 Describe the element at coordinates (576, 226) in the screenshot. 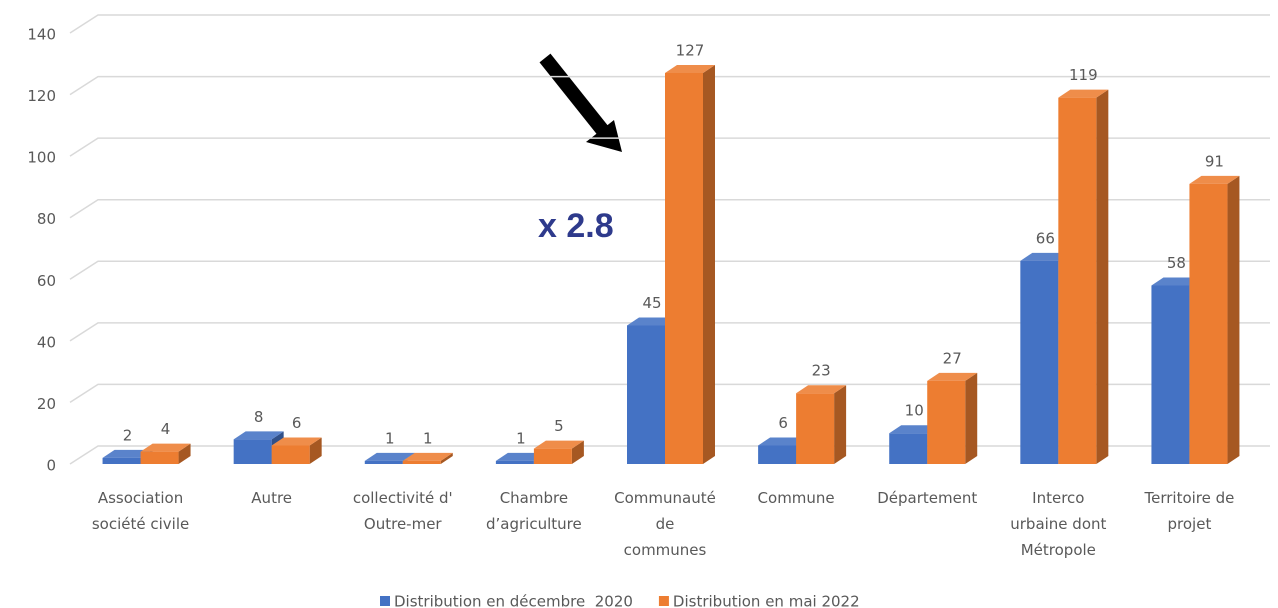

I see `annotation: x 2.8` at that location.